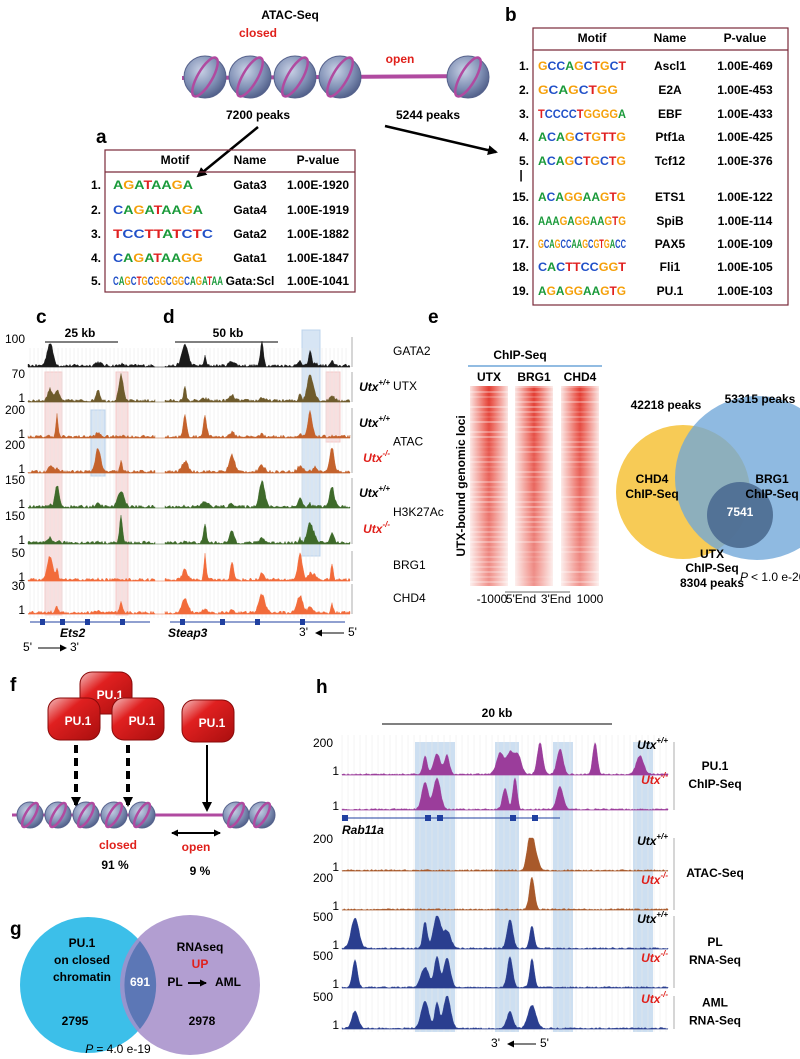  What do you see at coordinates (582, 114) in the screenshot?
I see `motif-logo: TCCCCTGGGGA` at bounding box center [582, 114].